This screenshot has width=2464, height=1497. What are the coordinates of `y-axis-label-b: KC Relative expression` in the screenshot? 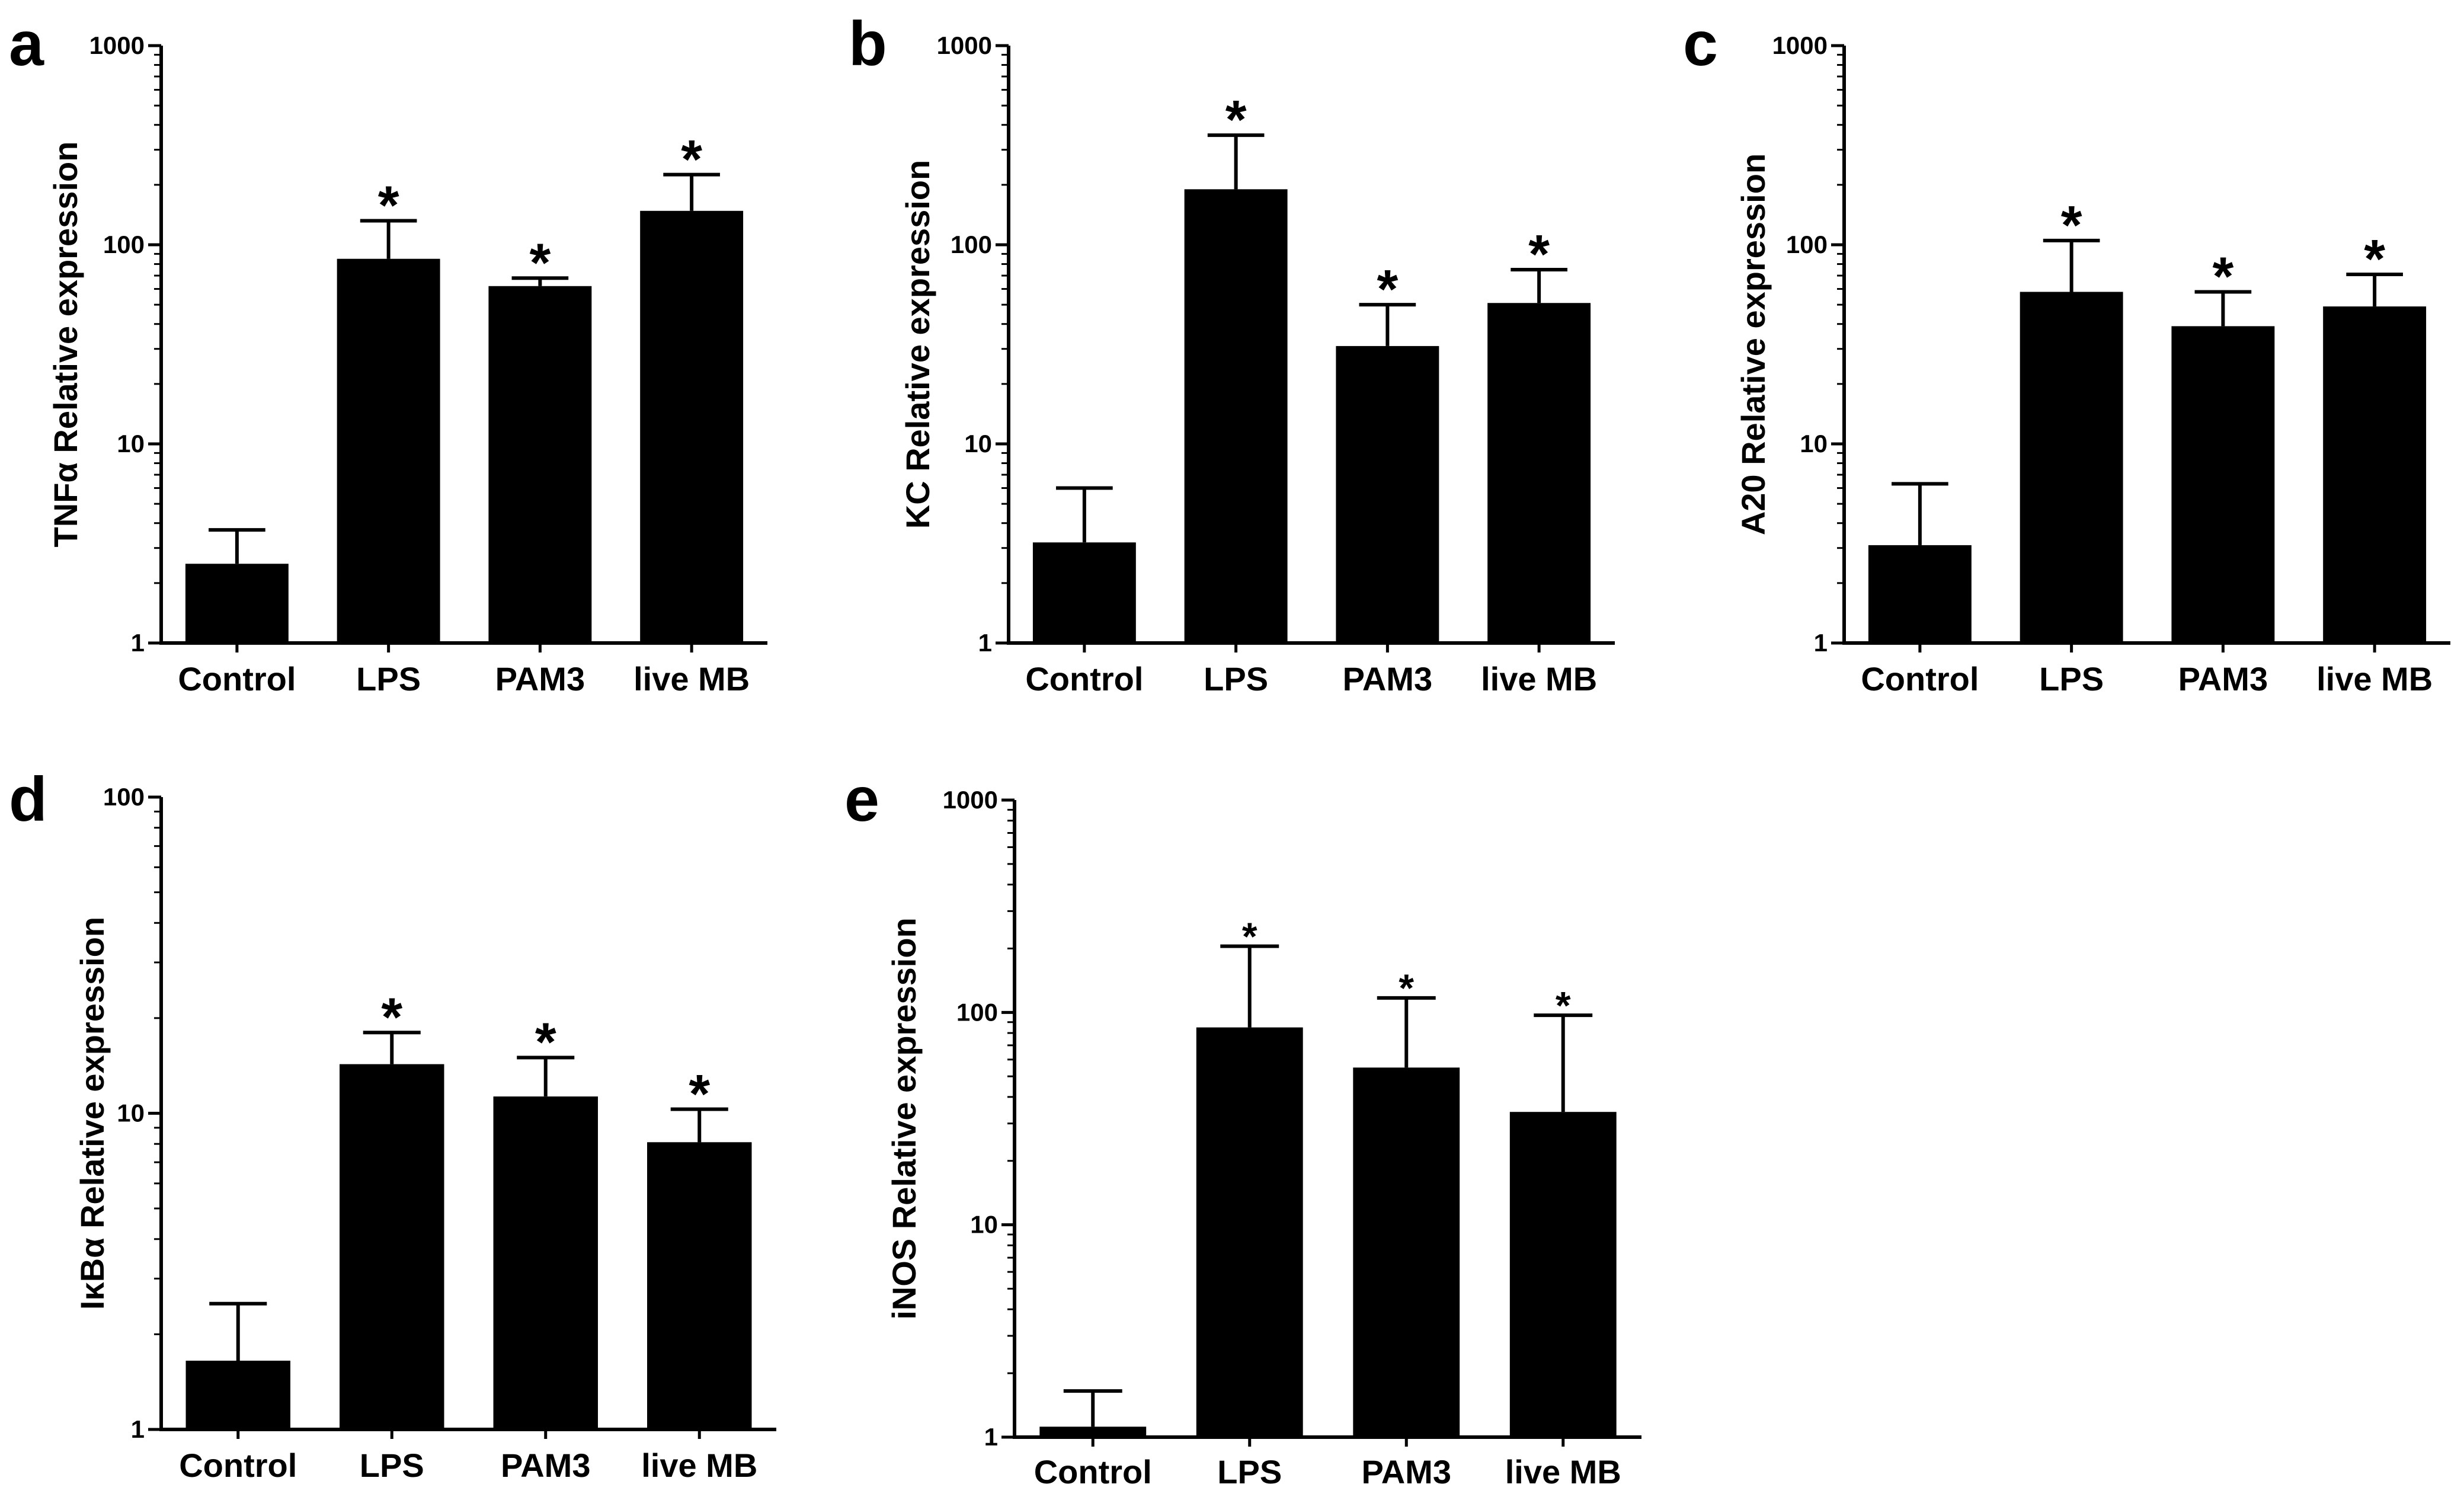 It's located at (917, 344).